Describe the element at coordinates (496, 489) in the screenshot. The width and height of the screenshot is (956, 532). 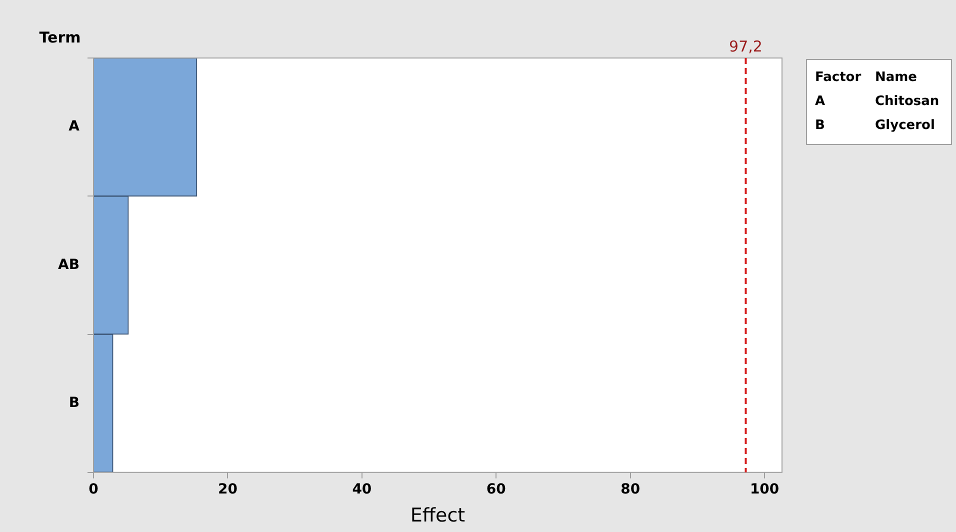
I see `x-tick-label: 60` at that location.